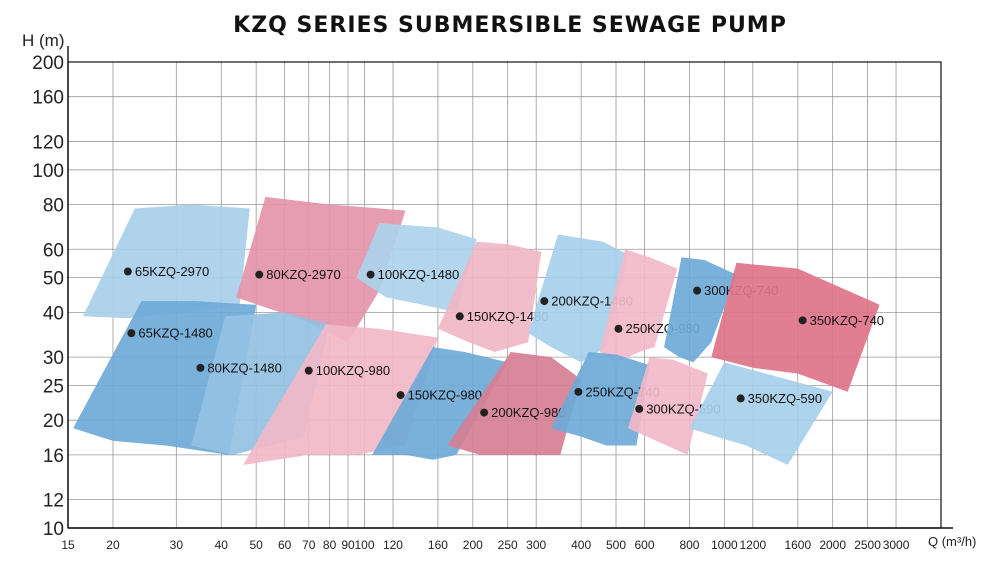 The image size is (1000, 578). Describe the element at coordinates (256, 545) in the screenshot. I see `x-tick-label: 50` at that location.